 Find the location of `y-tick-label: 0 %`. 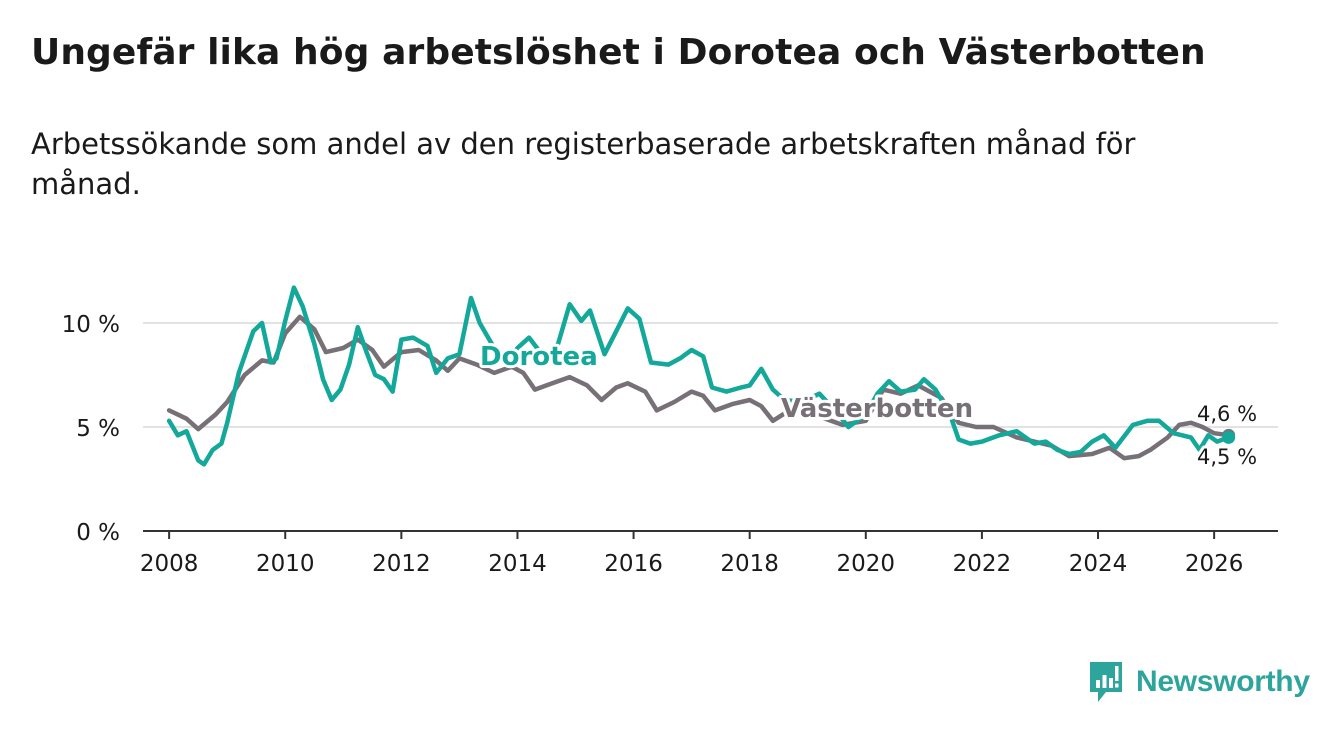

y-tick-label: 0 % is located at coordinates (98, 533).